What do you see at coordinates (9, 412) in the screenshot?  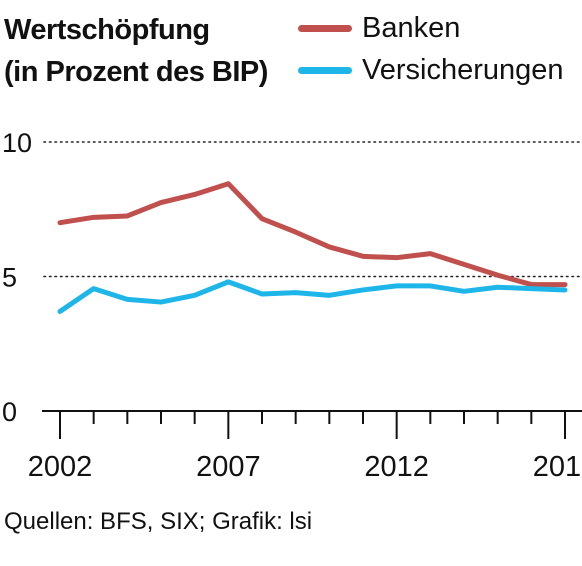 I see `y-tick-label-0: 0` at bounding box center [9, 412].